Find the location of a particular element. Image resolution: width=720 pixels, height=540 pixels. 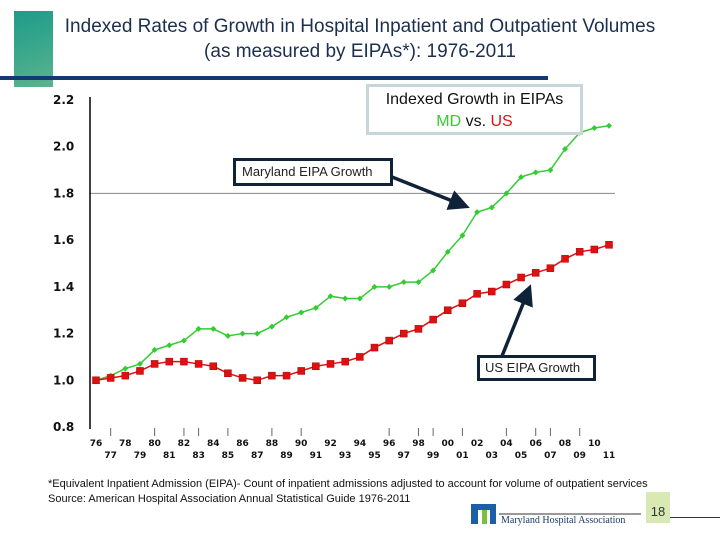

x-tick-label: 95 is located at coordinates (374, 456).